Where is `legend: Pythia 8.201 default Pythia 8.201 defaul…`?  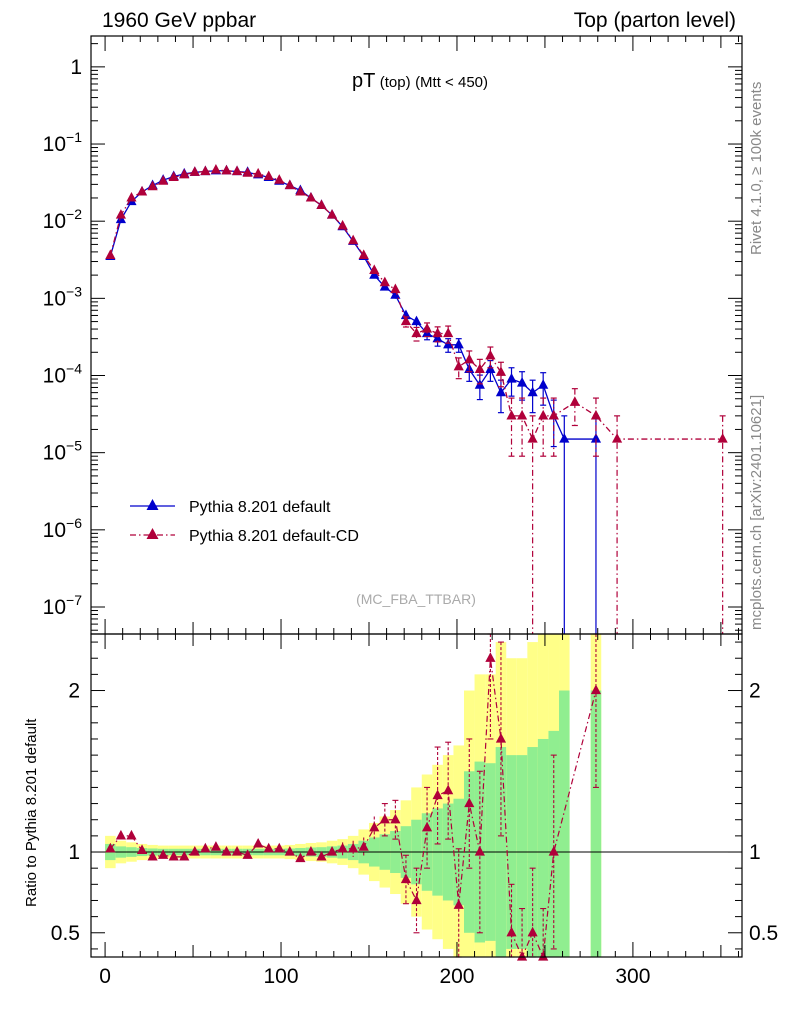 legend: Pythia 8.201 default Pythia 8.201 defaul… is located at coordinates (244, 522).